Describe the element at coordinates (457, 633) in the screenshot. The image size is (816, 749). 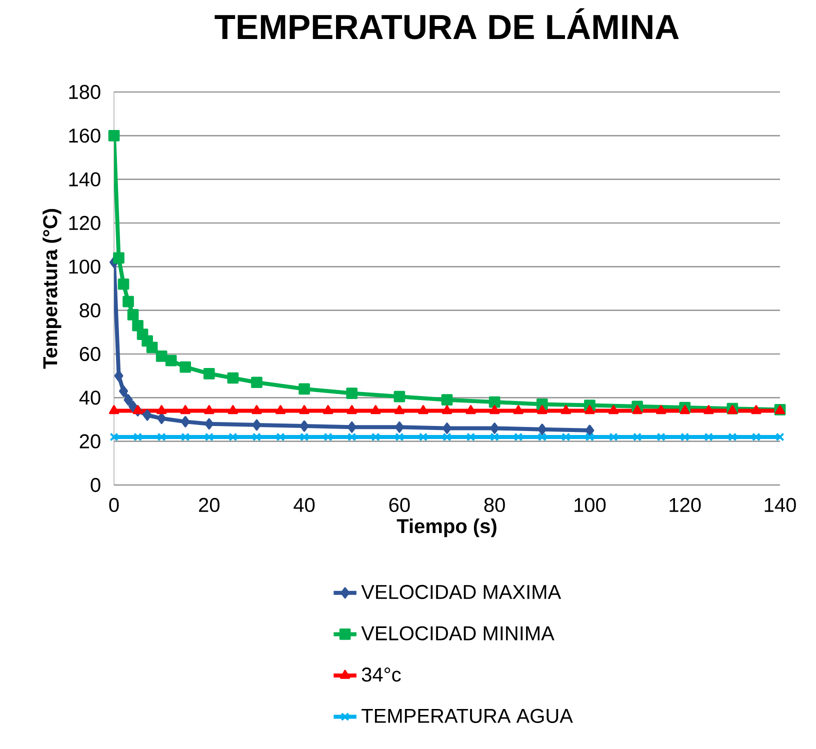
I see `legend-label: VELOCIDAD MINIMA` at that location.